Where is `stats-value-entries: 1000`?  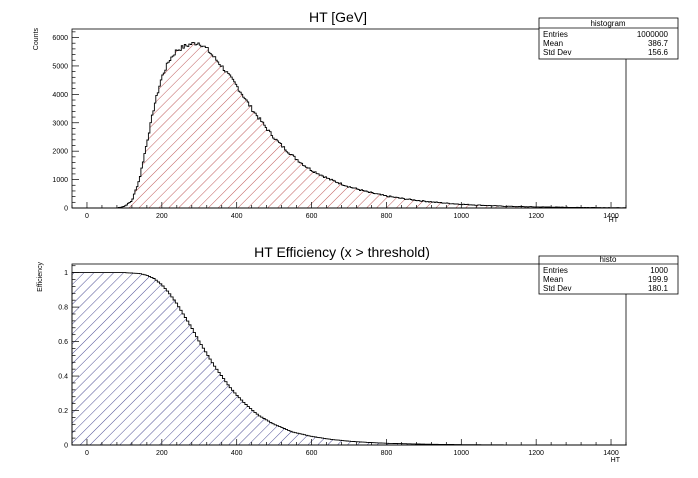 stats-value-entries: 1000 is located at coordinates (659, 270).